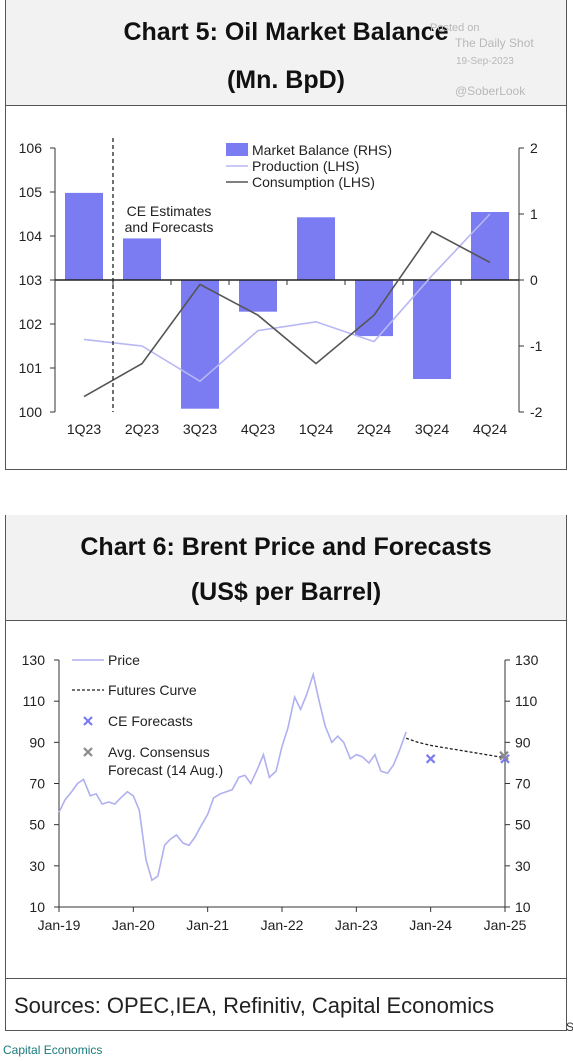 The height and width of the screenshot is (1061, 573). Describe the element at coordinates (31, 280) in the screenshot. I see `left-tick-label: 103` at that location.